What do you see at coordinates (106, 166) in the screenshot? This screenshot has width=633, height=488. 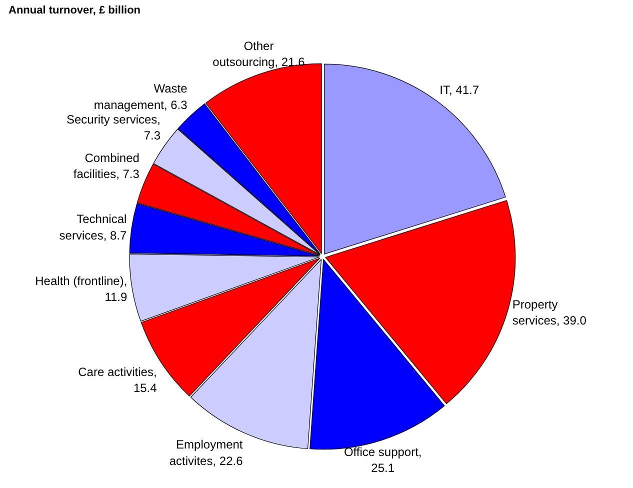 I see `slice-label: Combined facilities, 7.3` at bounding box center [106, 166].